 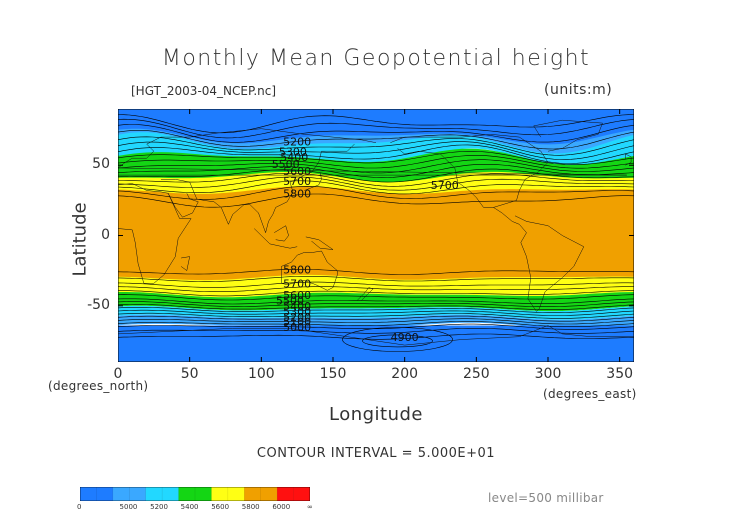 What do you see at coordinates (376, 414) in the screenshot?
I see `x-axis-label: Longitude` at bounding box center [376, 414].